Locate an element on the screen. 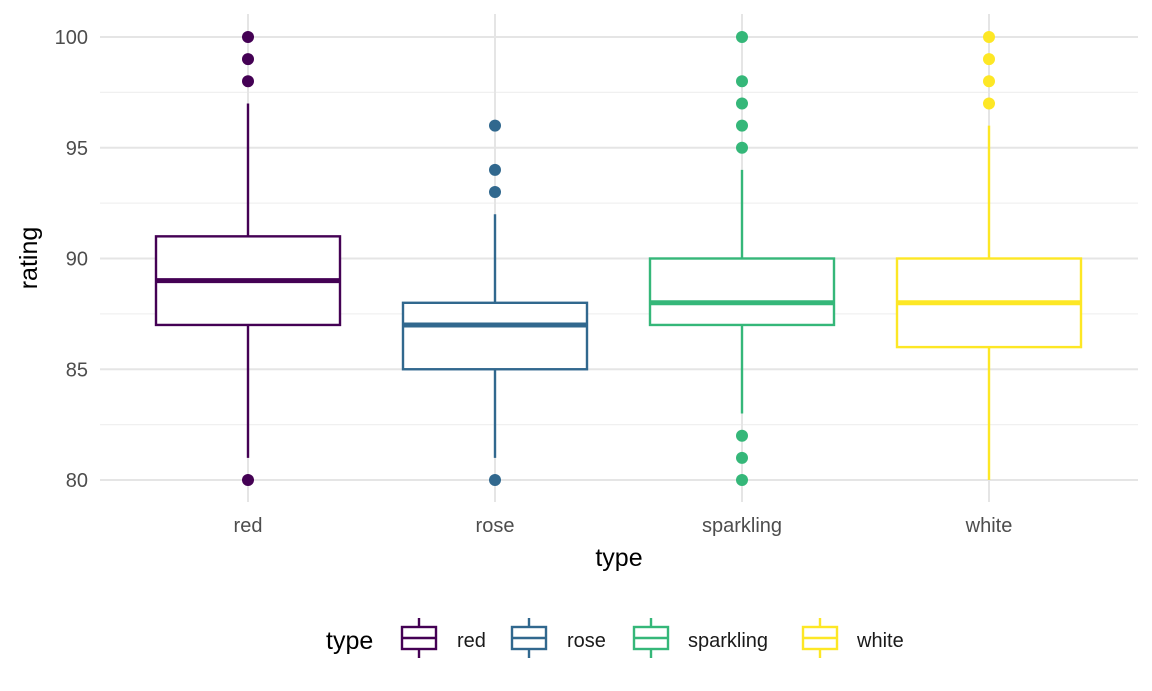 This screenshot has height=691, width=1152. x-axis-ticks: red rose sparkling white is located at coordinates (623, 526).